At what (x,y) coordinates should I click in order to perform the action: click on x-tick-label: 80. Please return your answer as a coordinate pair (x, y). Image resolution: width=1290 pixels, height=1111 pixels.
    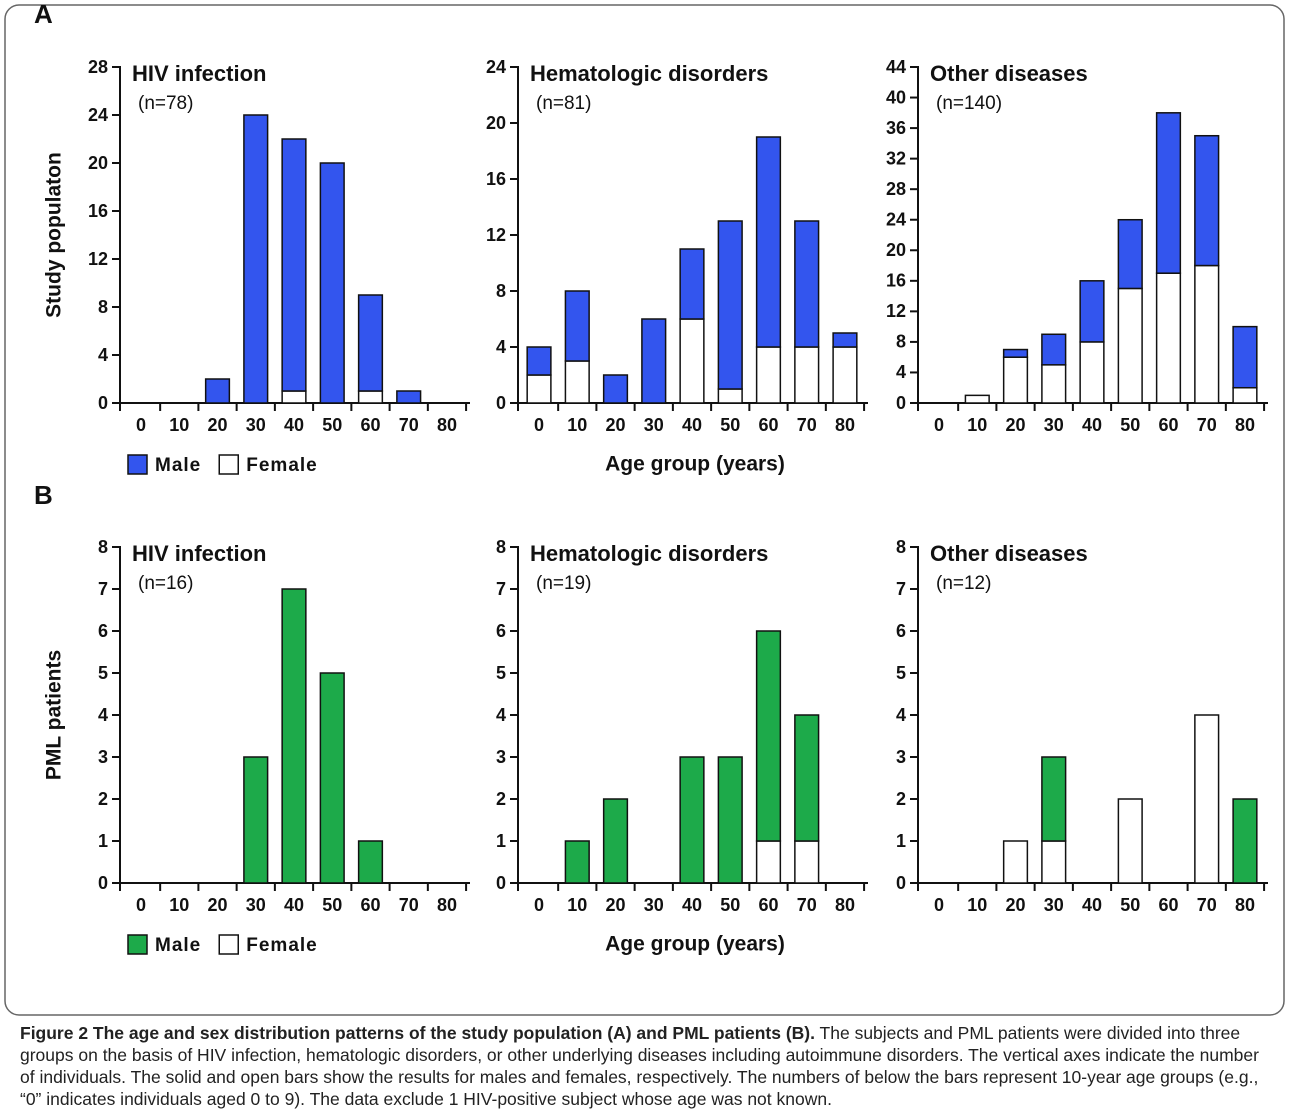
    Looking at the image, I should click on (845, 905).